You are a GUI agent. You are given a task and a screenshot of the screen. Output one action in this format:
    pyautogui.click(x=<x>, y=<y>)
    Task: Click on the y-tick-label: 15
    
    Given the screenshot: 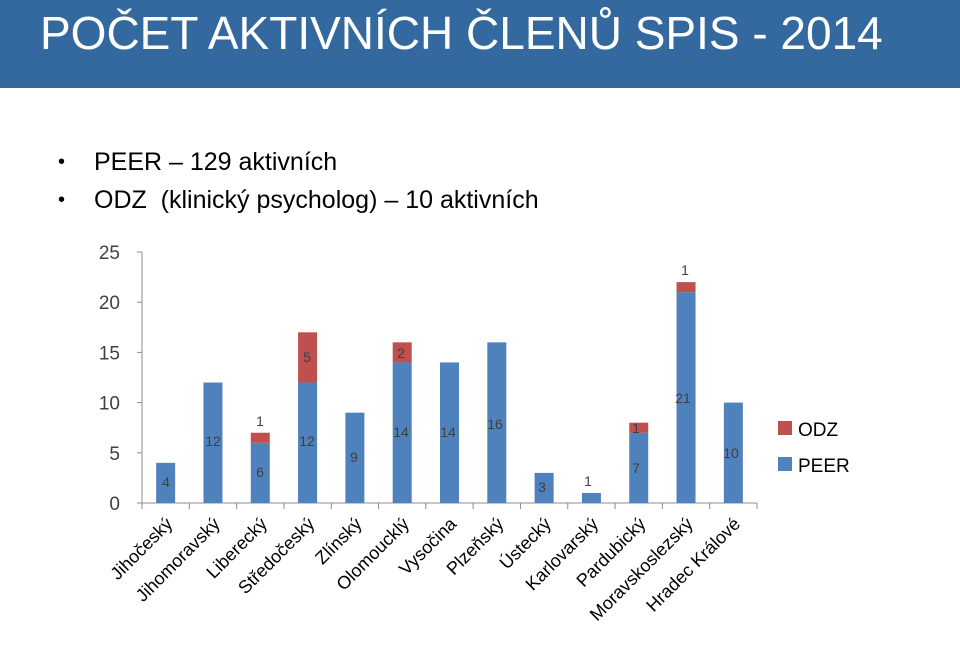 What is the action you would take?
    pyautogui.click(x=109, y=353)
    